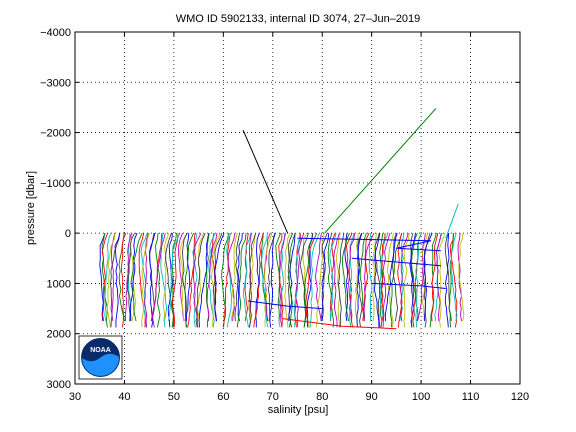 This screenshot has width=576, height=432. What do you see at coordinates (124, 397) in the screenshot?
I see `x-tick-label: 40` at bounding box center [124, 397].